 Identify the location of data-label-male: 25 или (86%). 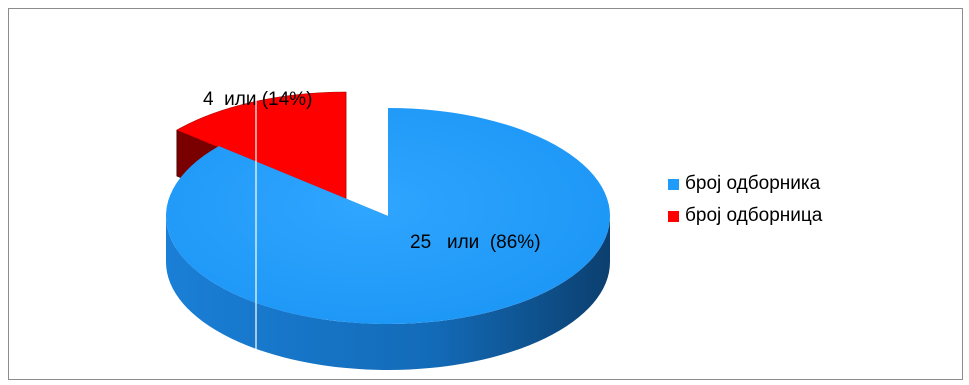
(475, 242).